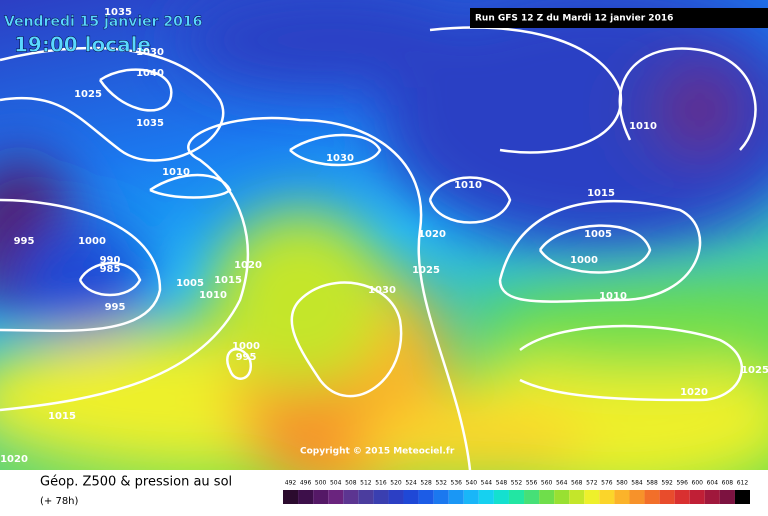  I want to click on legend-label: 496, so click(306, 483).